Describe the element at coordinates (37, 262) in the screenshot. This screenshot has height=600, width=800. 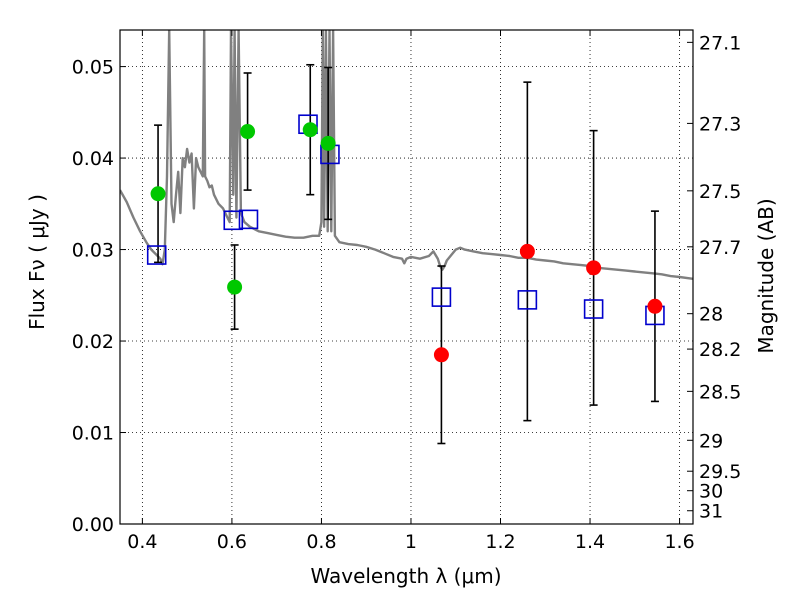
I see `y-axis-label: Flux Fν ( μJy )` at that location.